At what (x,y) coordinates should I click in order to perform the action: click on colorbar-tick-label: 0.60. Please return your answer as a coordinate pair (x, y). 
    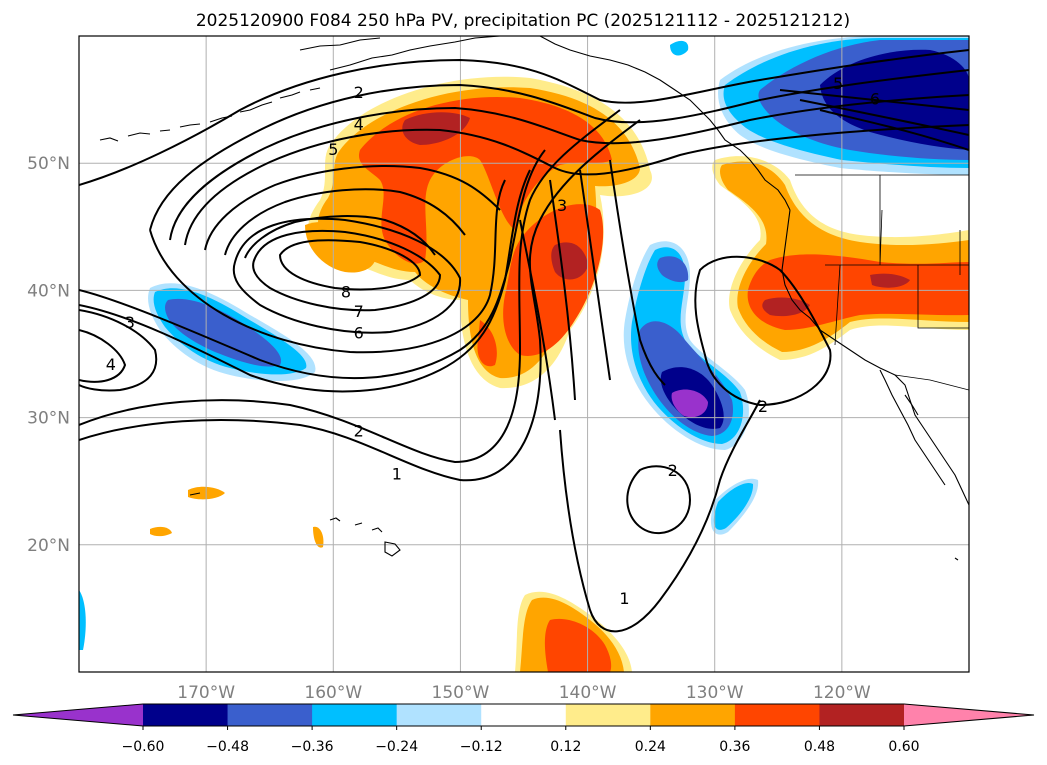
    Looking at the image, I should click on (903, 747).